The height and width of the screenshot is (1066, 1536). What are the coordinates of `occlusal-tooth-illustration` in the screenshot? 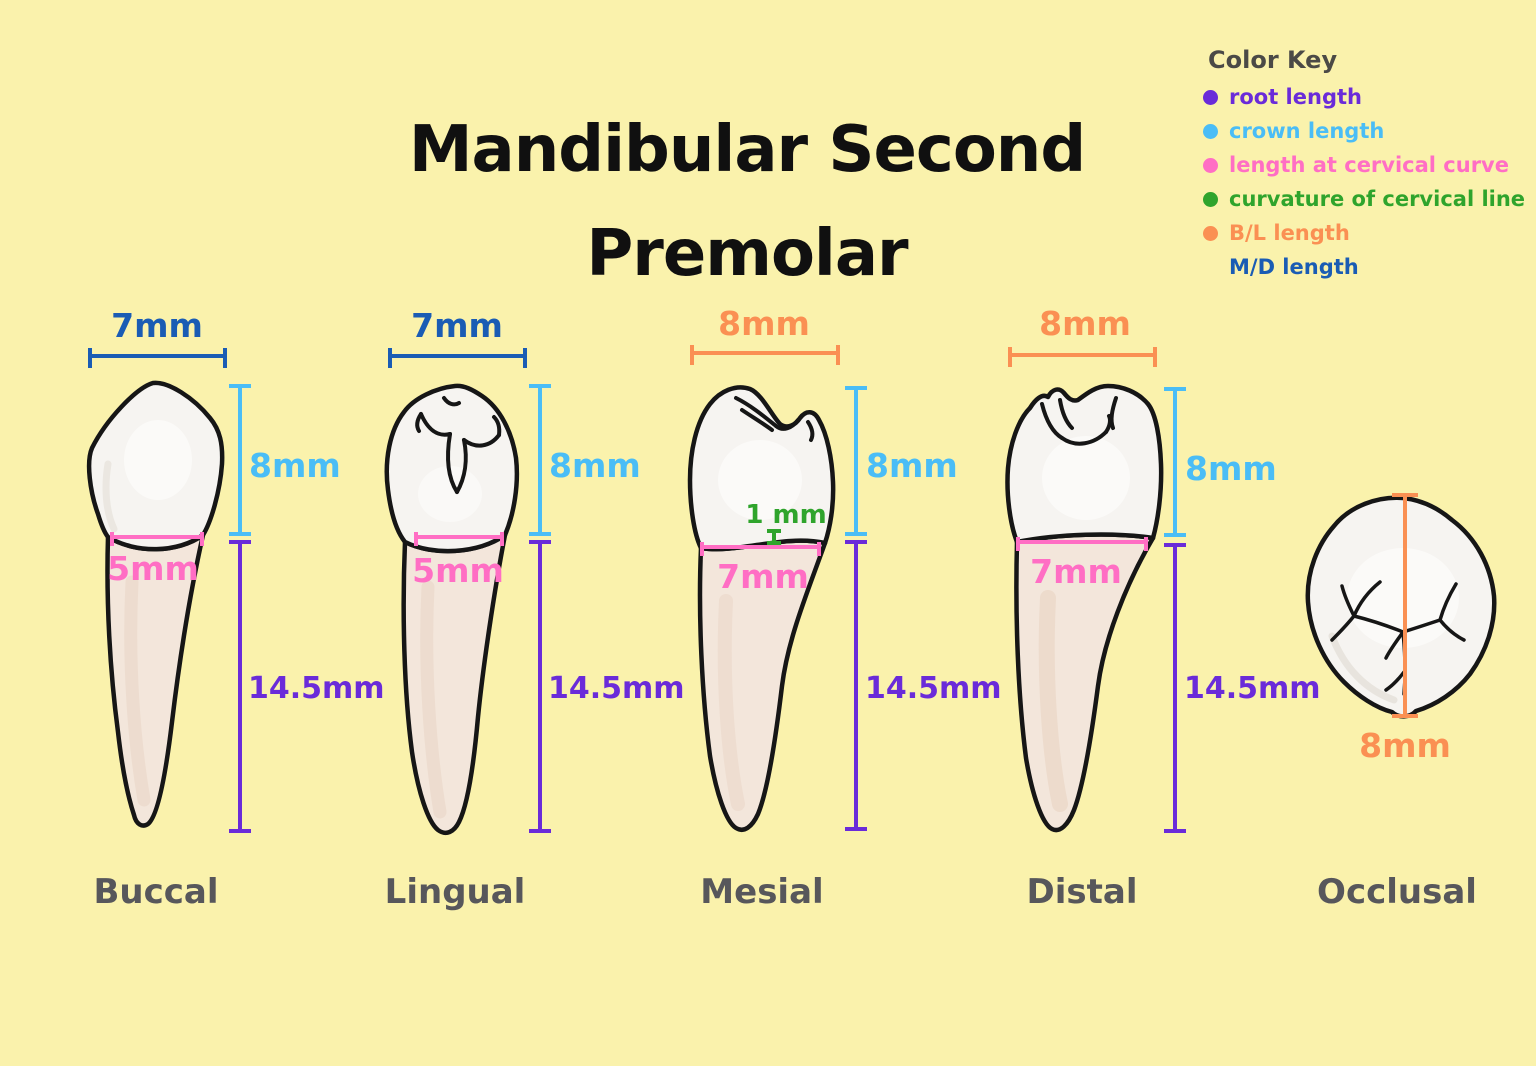 It's located at (1401, 607).